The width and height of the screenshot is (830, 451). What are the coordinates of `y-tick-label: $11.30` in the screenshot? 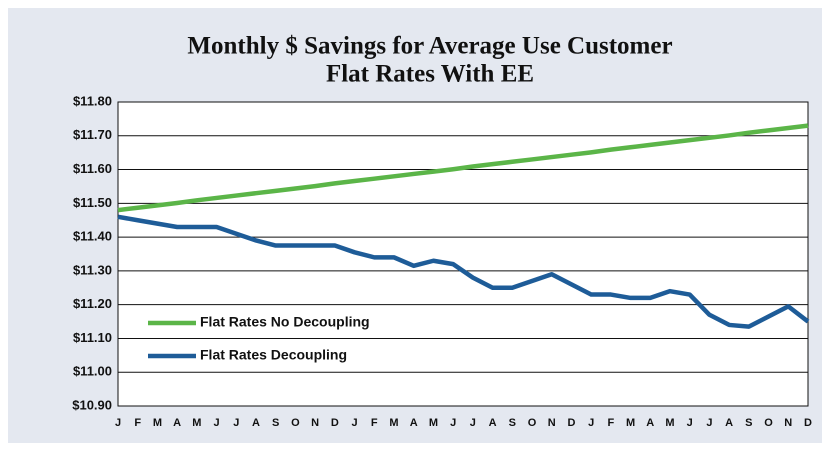 It's located at (92, 269).